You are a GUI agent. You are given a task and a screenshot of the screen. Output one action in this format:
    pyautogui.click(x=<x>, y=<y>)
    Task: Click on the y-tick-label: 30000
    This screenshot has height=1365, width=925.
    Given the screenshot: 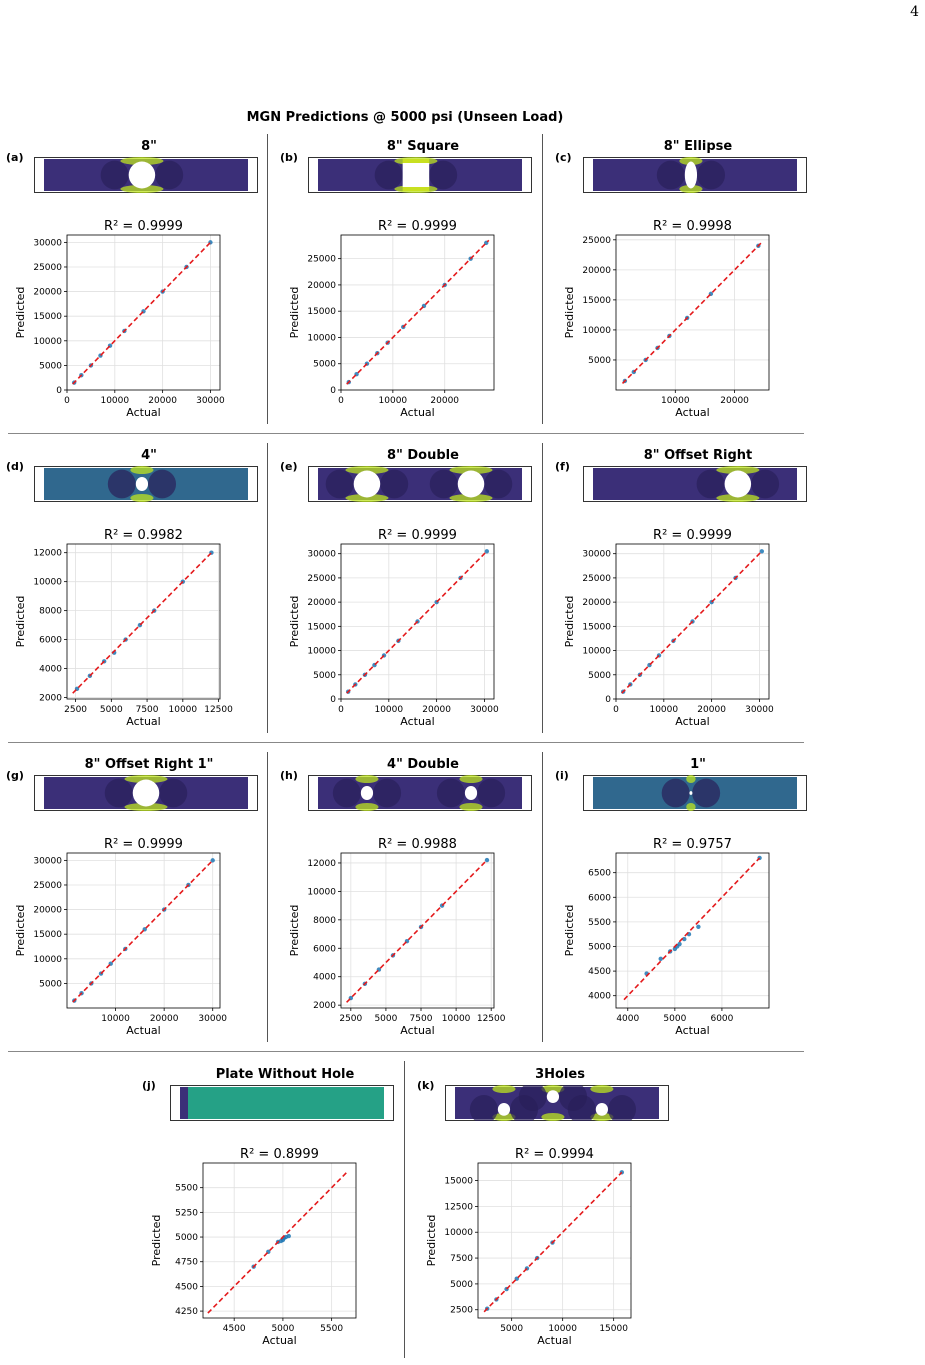 What is the action you would take?
    pyautogui.click(x=47, y=243)
    